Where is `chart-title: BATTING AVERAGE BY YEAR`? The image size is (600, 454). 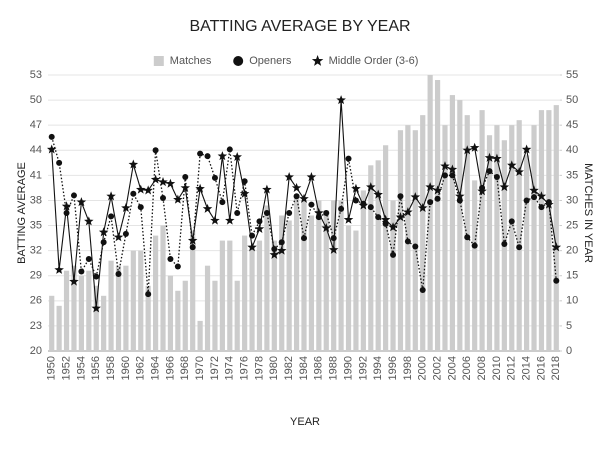
chart-title: BATTING AVERAGE BY YEAR is located at coordinates (299, 26).